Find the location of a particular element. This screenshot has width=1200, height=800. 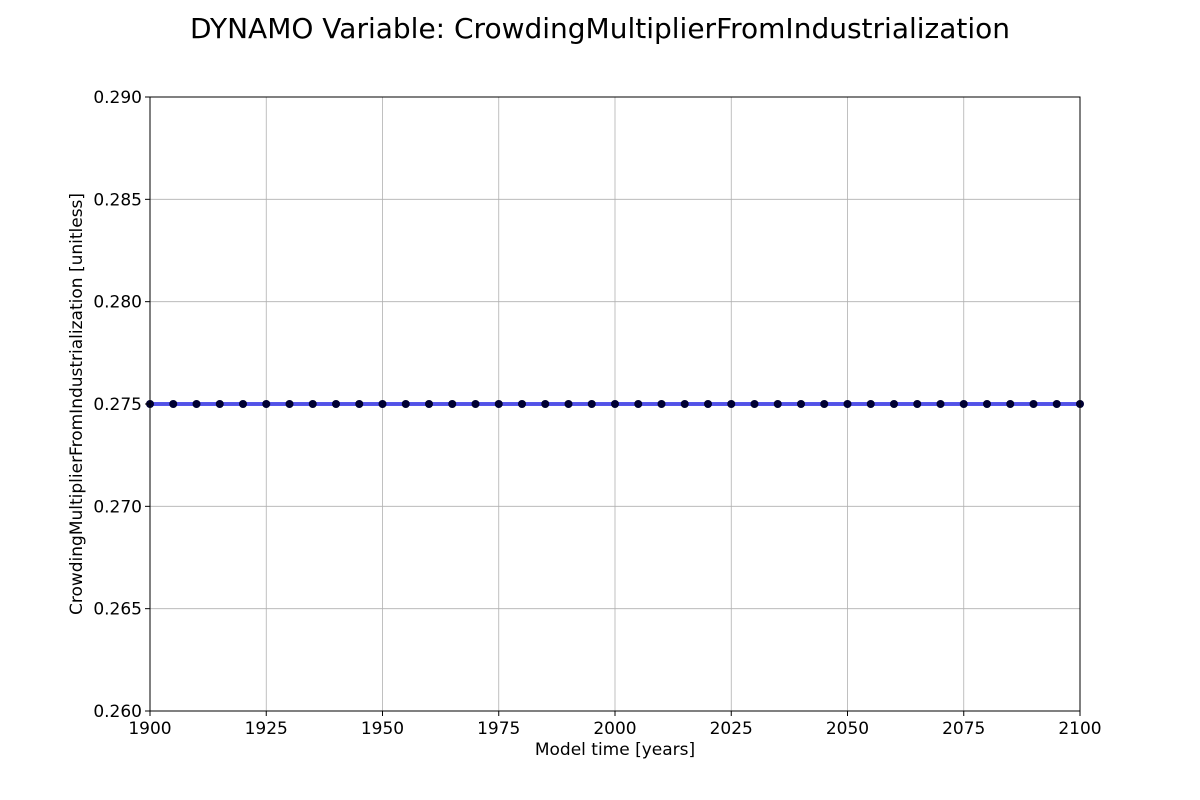

y-tick-label: 0.260 is located at coordinates (117, 712).